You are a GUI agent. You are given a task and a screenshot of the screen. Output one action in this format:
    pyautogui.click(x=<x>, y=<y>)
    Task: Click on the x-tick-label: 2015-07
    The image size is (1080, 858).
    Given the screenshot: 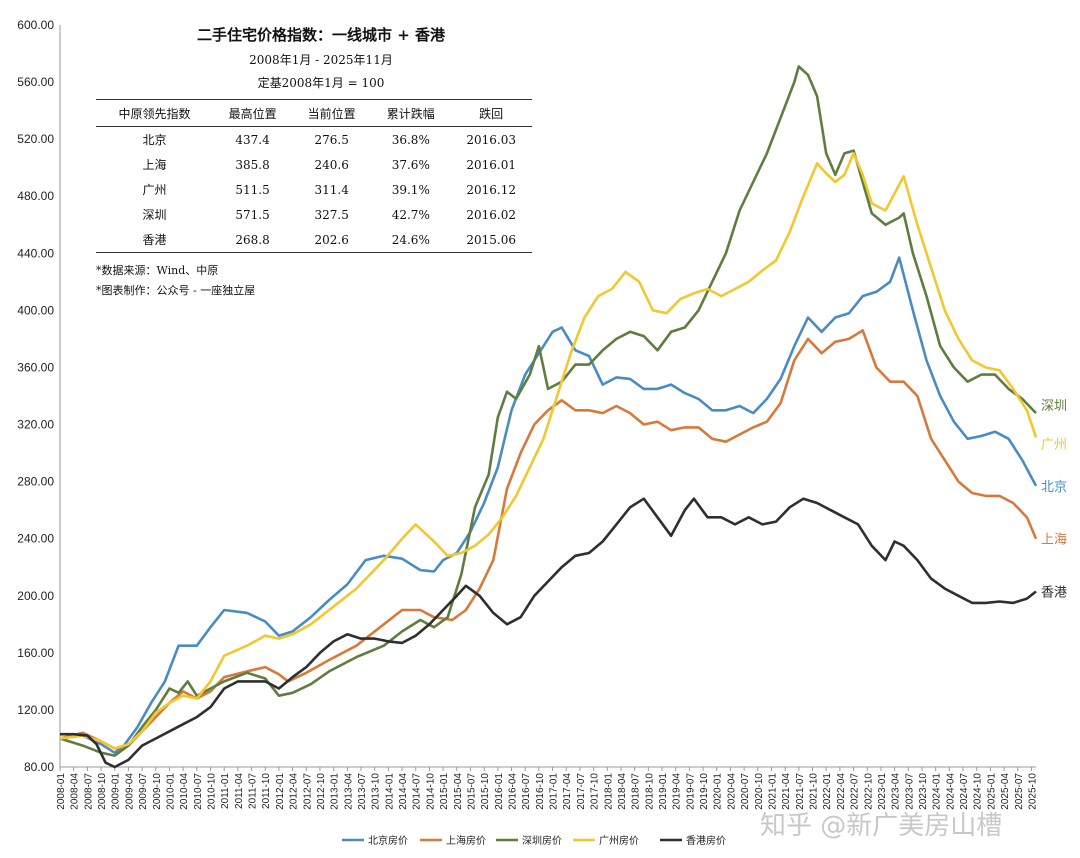 What is the action you would take?
    pyautogui.click(x=471, y=791)
    